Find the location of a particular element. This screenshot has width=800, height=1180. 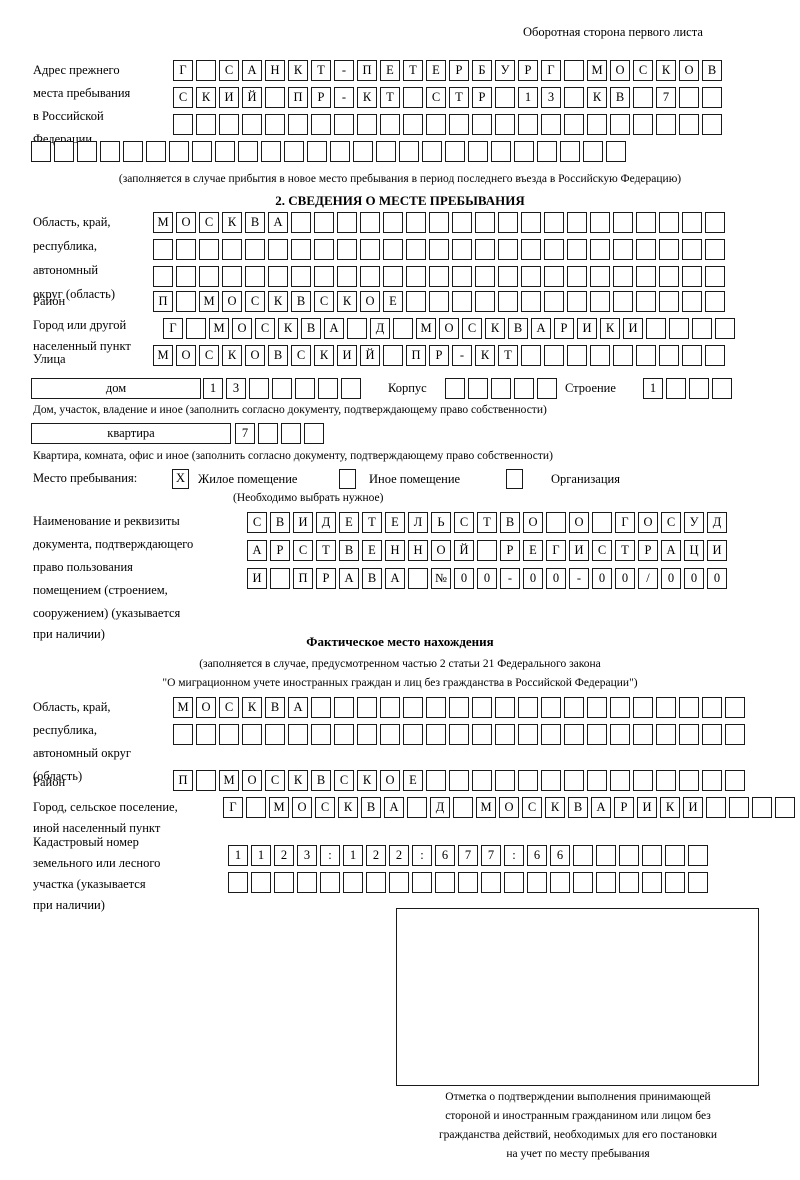

checkbox-other-premises is located at coordinates (347, 479).